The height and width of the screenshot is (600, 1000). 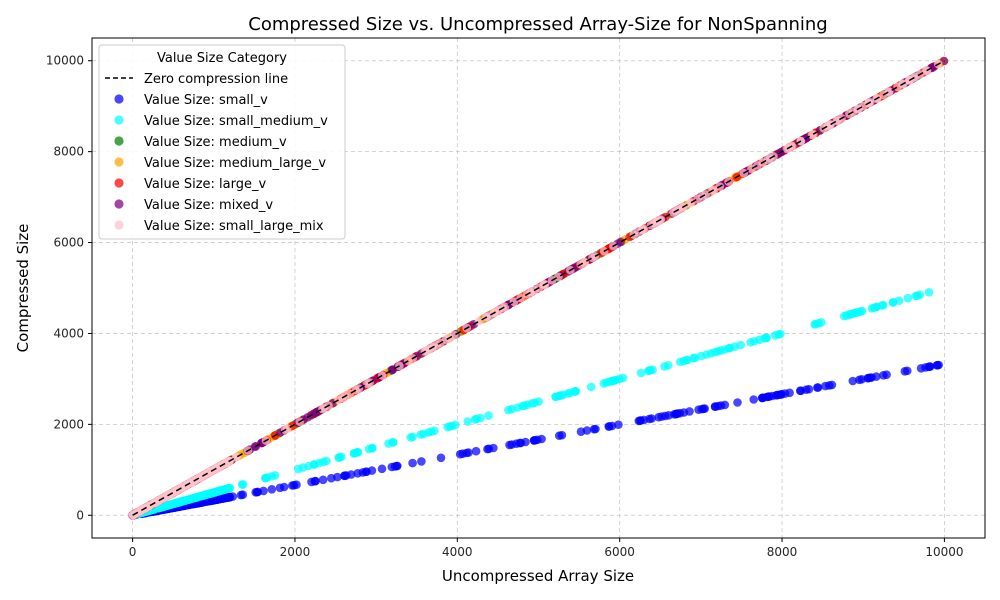 I want to click on y-tick-label: 10000, so click(x=65, y=61).